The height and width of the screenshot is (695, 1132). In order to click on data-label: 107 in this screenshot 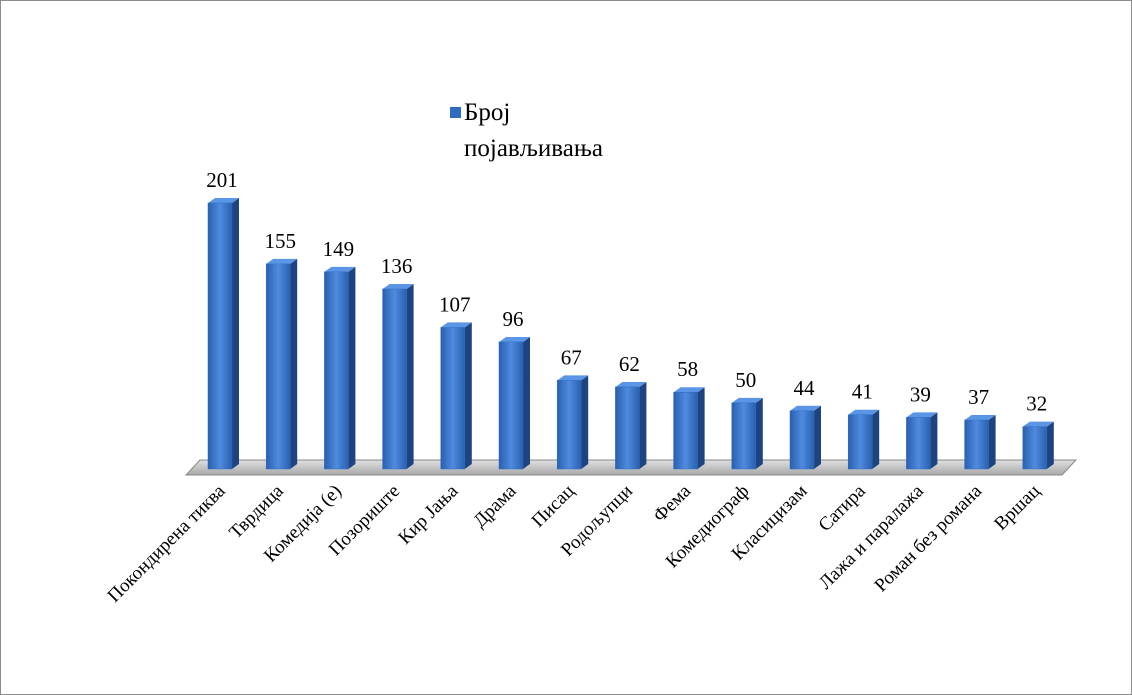, I will do `click(455, 304)`.